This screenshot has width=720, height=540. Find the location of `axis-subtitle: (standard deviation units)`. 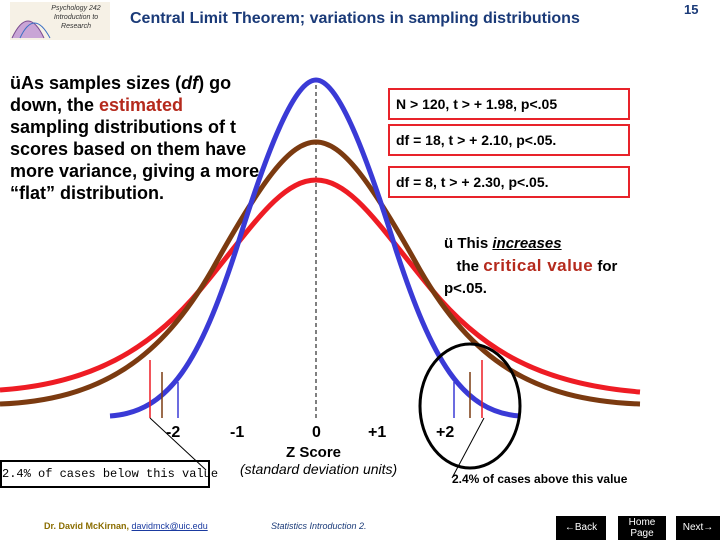

axis-subtitle: (standard deviation units) is located at coordinates (319, 469).